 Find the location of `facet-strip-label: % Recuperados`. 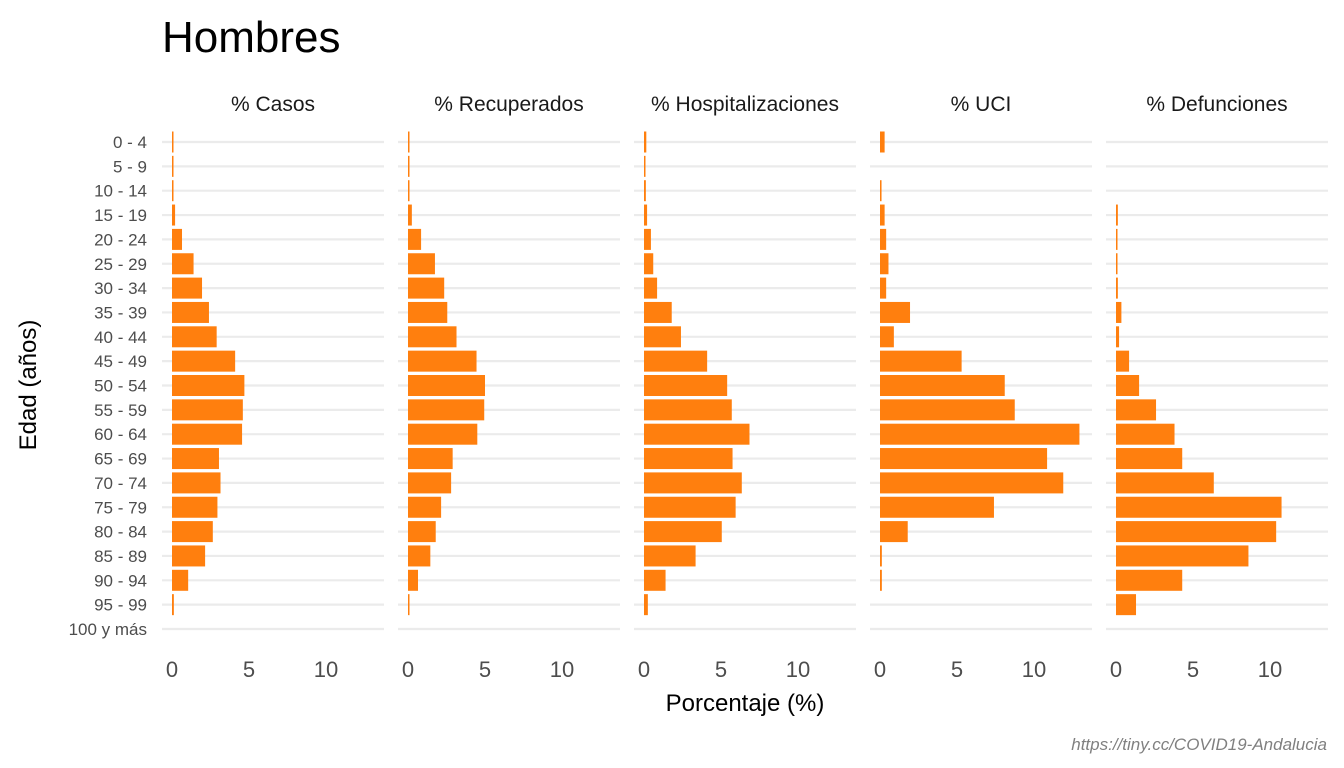

facet-strip-label: % Recuperados is located at coordinates (508, 104).